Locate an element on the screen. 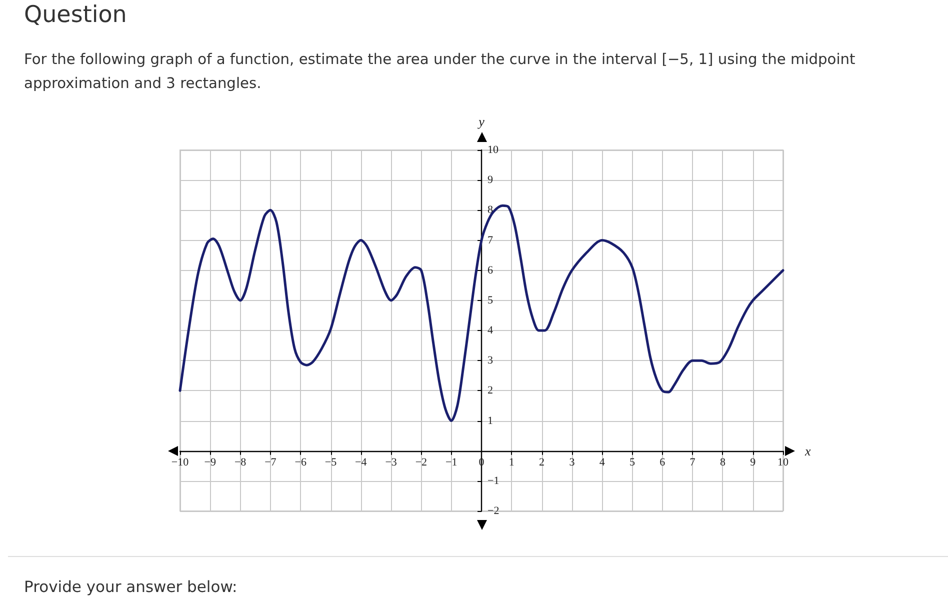  x-tick-label: 8 is located at coordinates (723, 462).